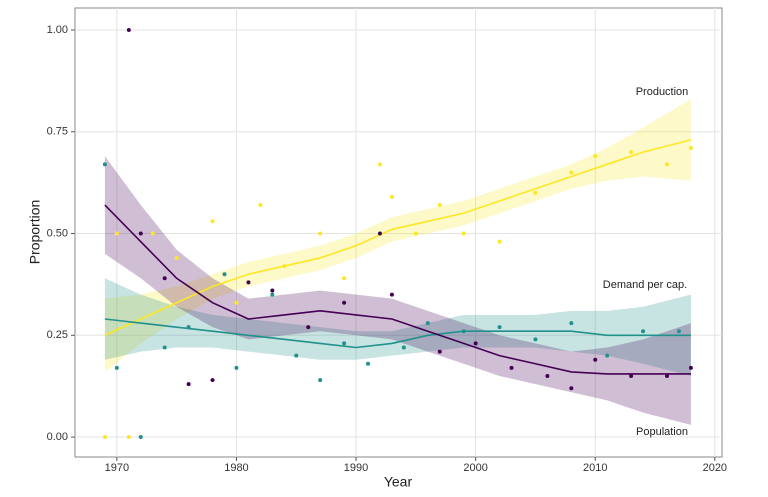  What do you see at coordinates (595, 468) in the screenshot?
I see `x-tick-label: 2010` at bounding box center [595, 468].